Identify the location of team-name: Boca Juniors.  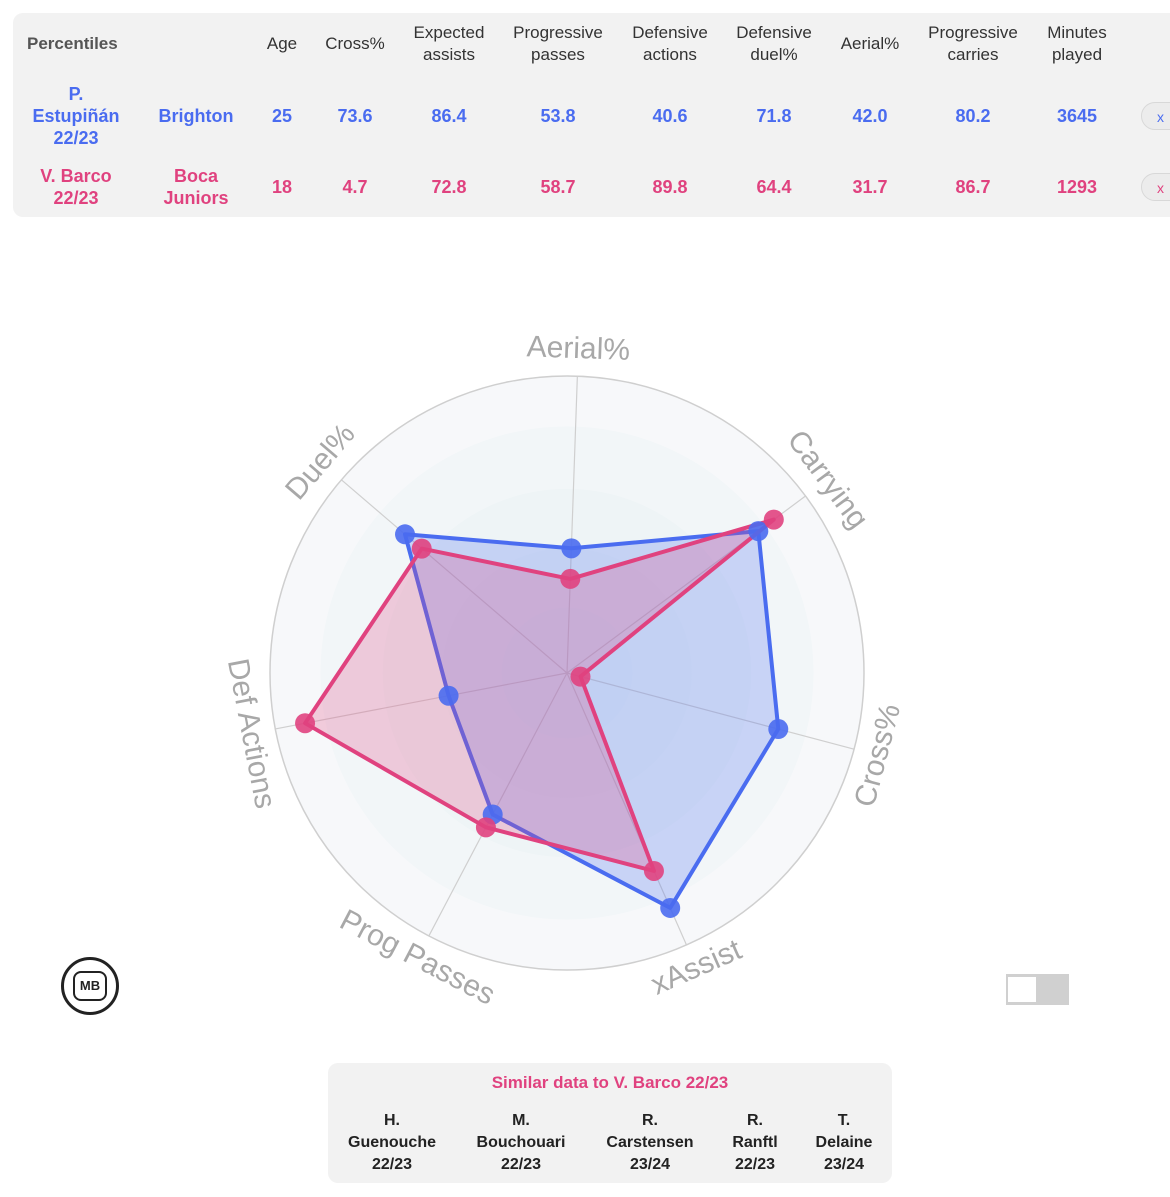
(196, 187).